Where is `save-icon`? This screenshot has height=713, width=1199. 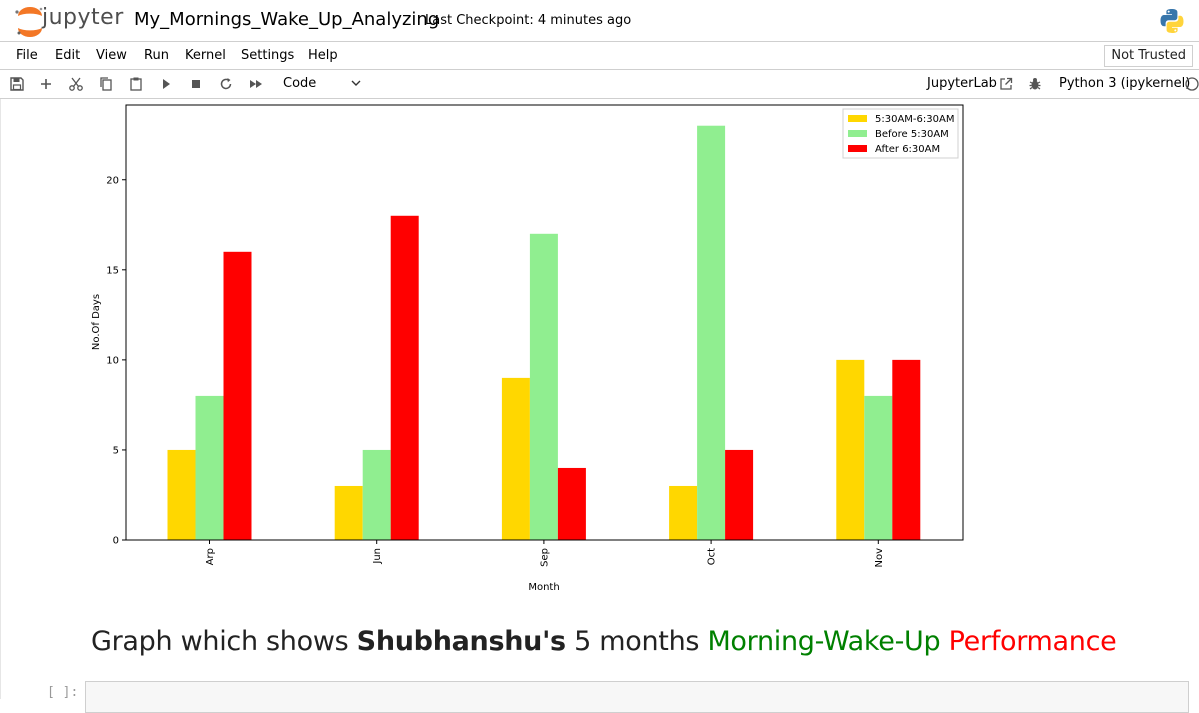
save-icon is located at coordinates (17, 84).